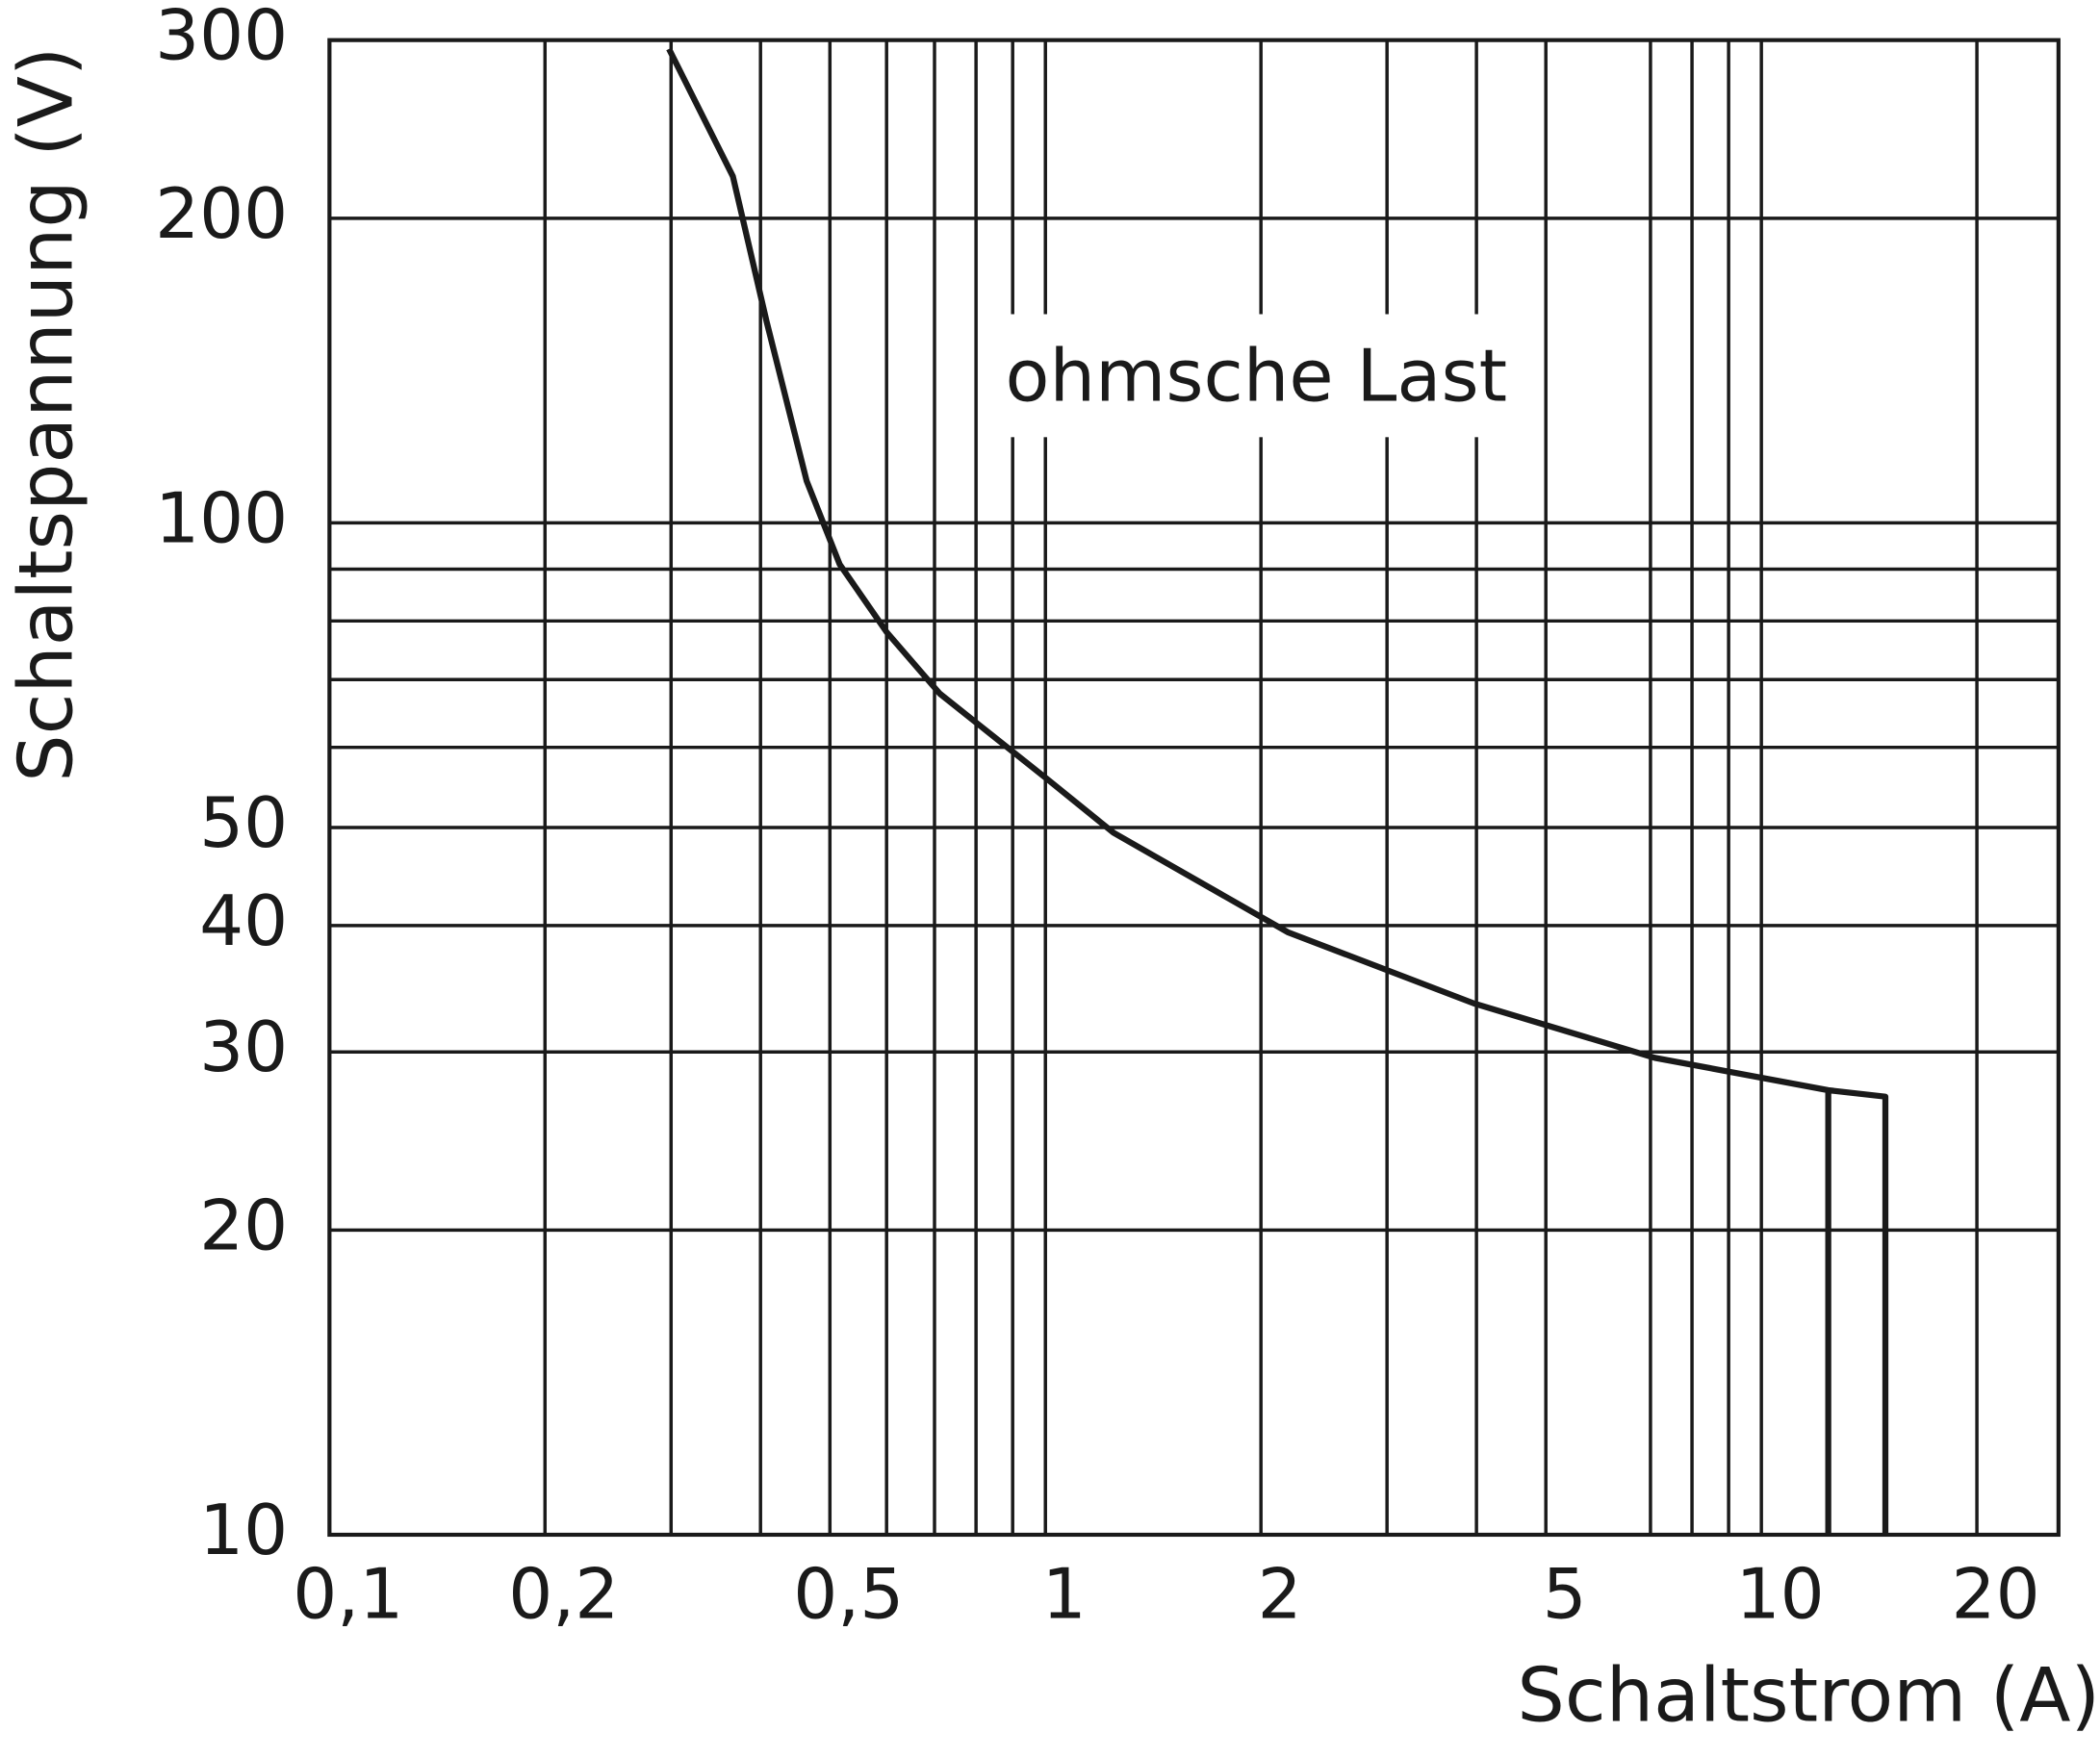 This screenshot has height=1758, width=2100. Describe the element at coordinates (243, 1530) in the screenshot. I see `y-tick-label: 10` at that location.